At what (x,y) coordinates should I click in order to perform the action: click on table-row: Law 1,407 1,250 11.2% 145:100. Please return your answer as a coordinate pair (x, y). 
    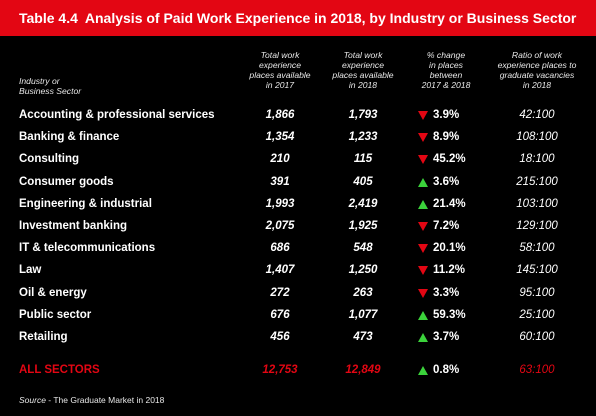
    Looking at the image, I should click on (298, 270).